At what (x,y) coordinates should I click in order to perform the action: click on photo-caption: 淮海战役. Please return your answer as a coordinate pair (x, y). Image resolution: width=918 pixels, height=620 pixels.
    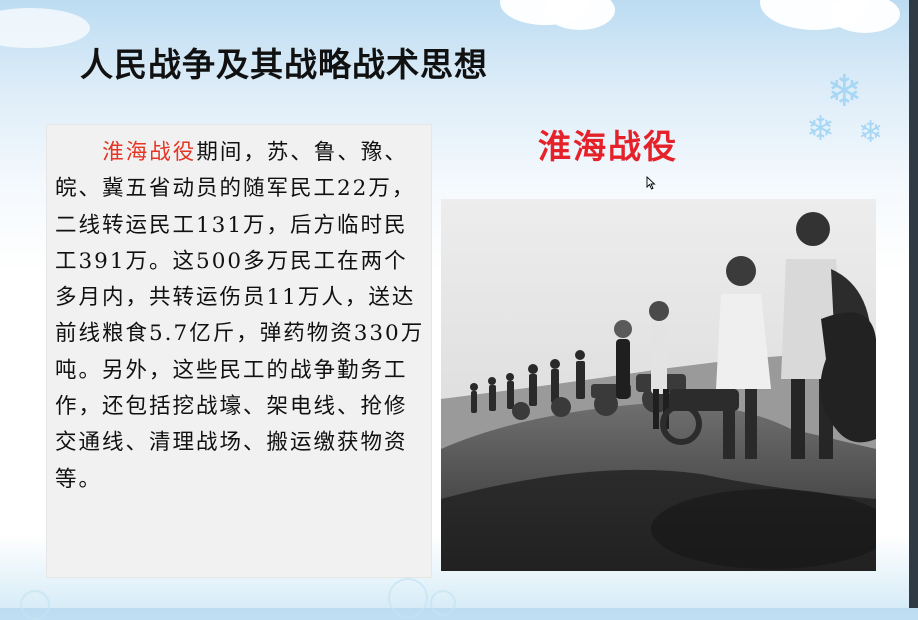
    Looking at the image, I should click on (608, 146).